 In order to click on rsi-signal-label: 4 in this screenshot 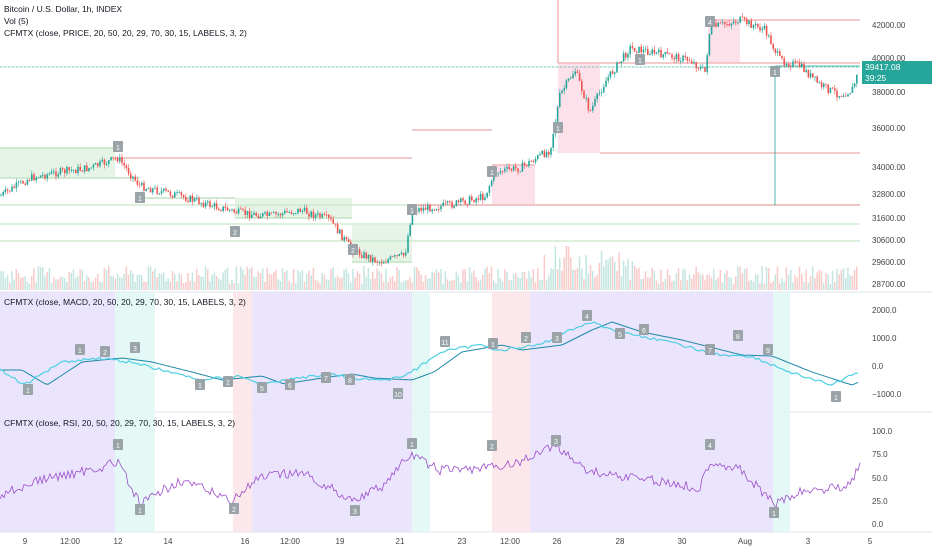, I will do `click(710, 444)`.